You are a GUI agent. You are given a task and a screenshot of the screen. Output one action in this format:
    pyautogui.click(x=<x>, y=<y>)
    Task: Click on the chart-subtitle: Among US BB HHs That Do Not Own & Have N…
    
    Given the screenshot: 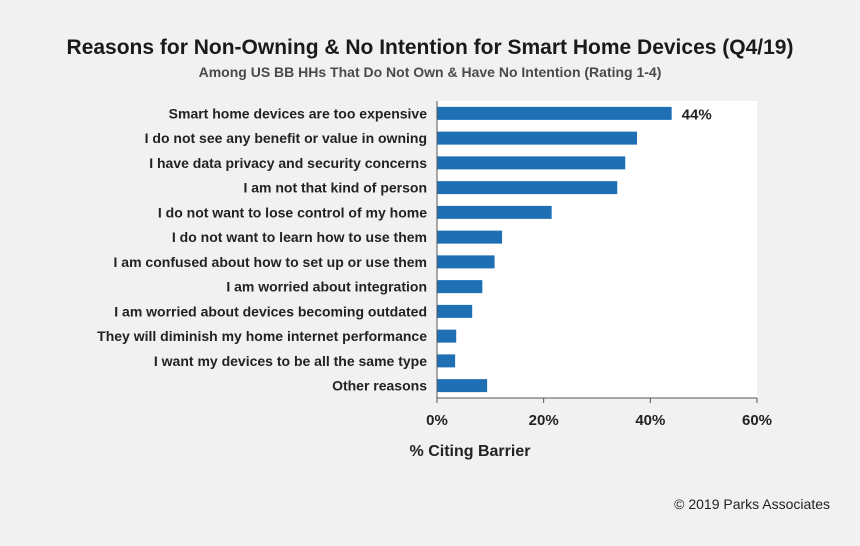 What is the action you would take?
    pyautogui.click(x=430, y=72)
    